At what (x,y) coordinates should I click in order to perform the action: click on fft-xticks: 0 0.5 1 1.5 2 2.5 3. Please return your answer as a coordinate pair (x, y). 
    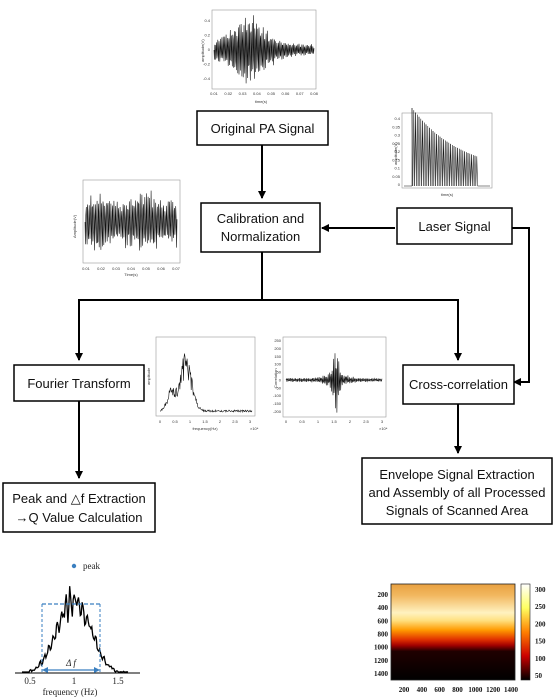
    Looking at the image, I should click on (205, 421).